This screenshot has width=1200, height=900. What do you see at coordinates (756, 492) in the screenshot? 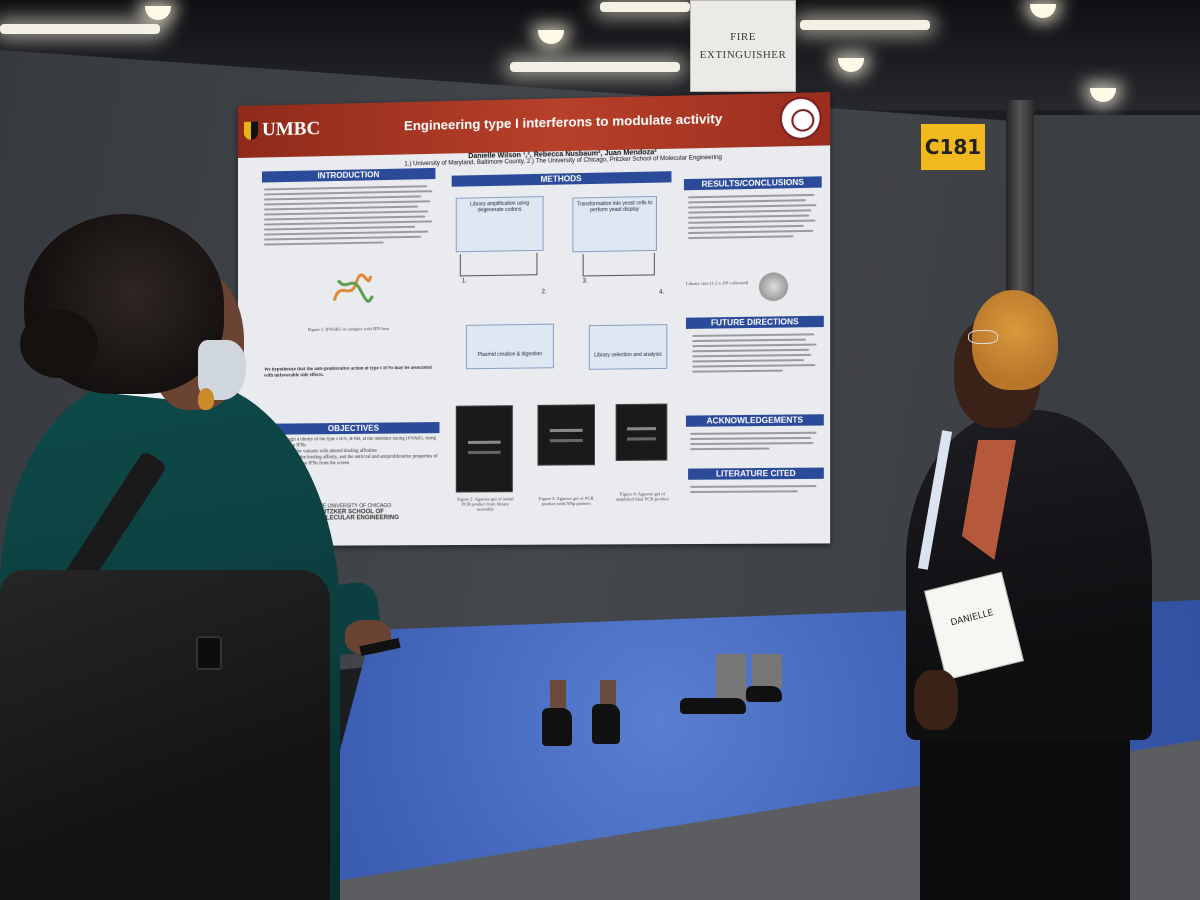
I see `literature-text` at bounding box center [756, 492].